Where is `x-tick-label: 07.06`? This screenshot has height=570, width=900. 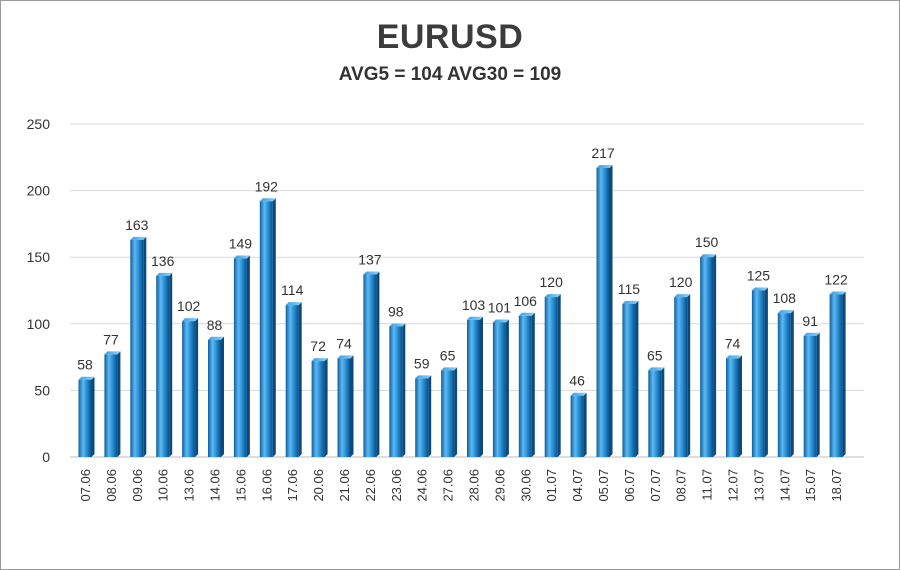
x-tick-label: 07.06 is located at coordinates (85, 485).